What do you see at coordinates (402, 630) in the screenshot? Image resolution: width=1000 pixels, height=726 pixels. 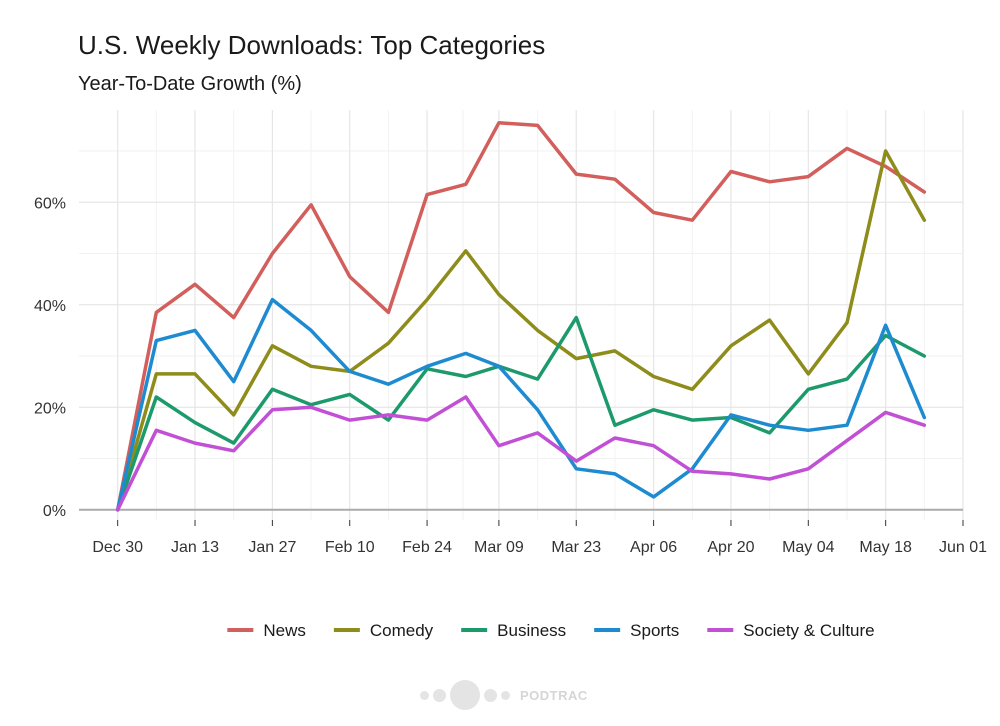 I see `legend-label-comedy: Comedy` at bounding box center [402, 630].